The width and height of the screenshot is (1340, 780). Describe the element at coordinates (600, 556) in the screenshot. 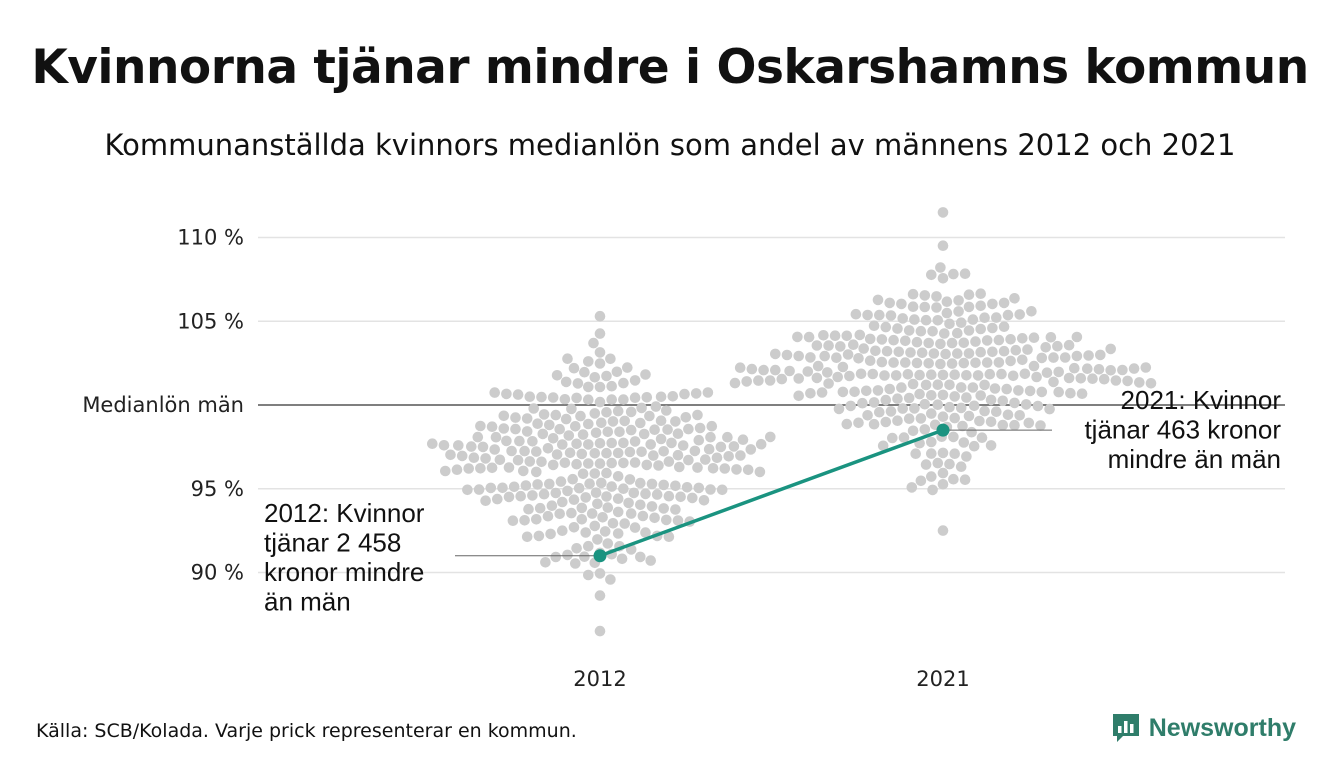

I see `highlight-point` at that location.